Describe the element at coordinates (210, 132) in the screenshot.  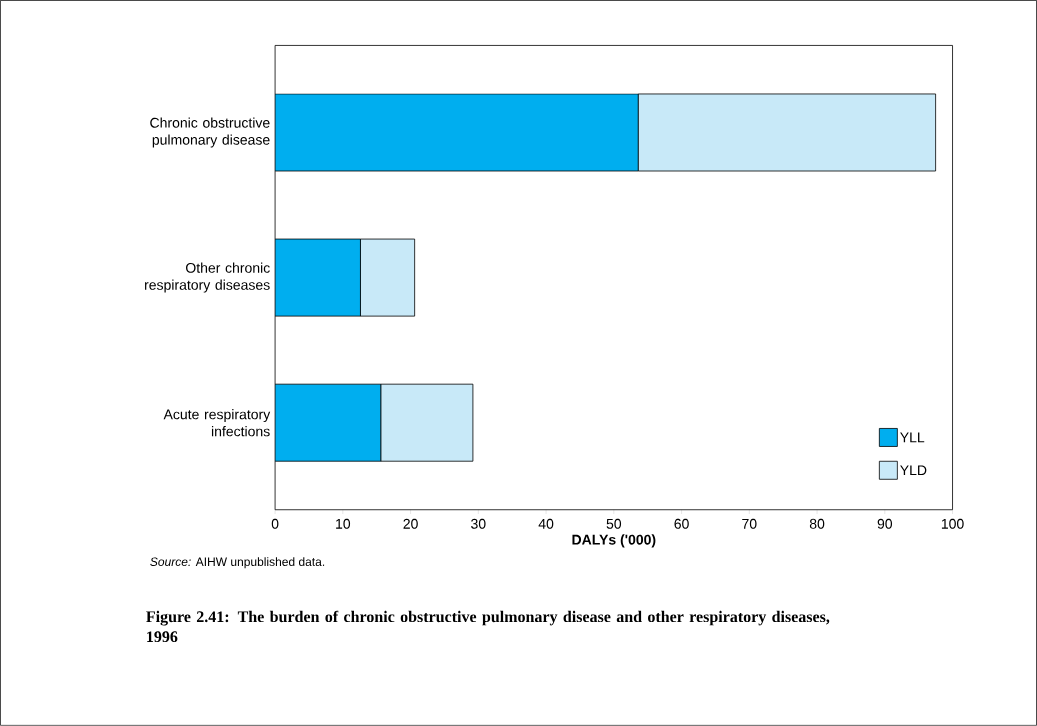
I see `y-tick-label: Chronic obstructive pulmonary disease` at that location.